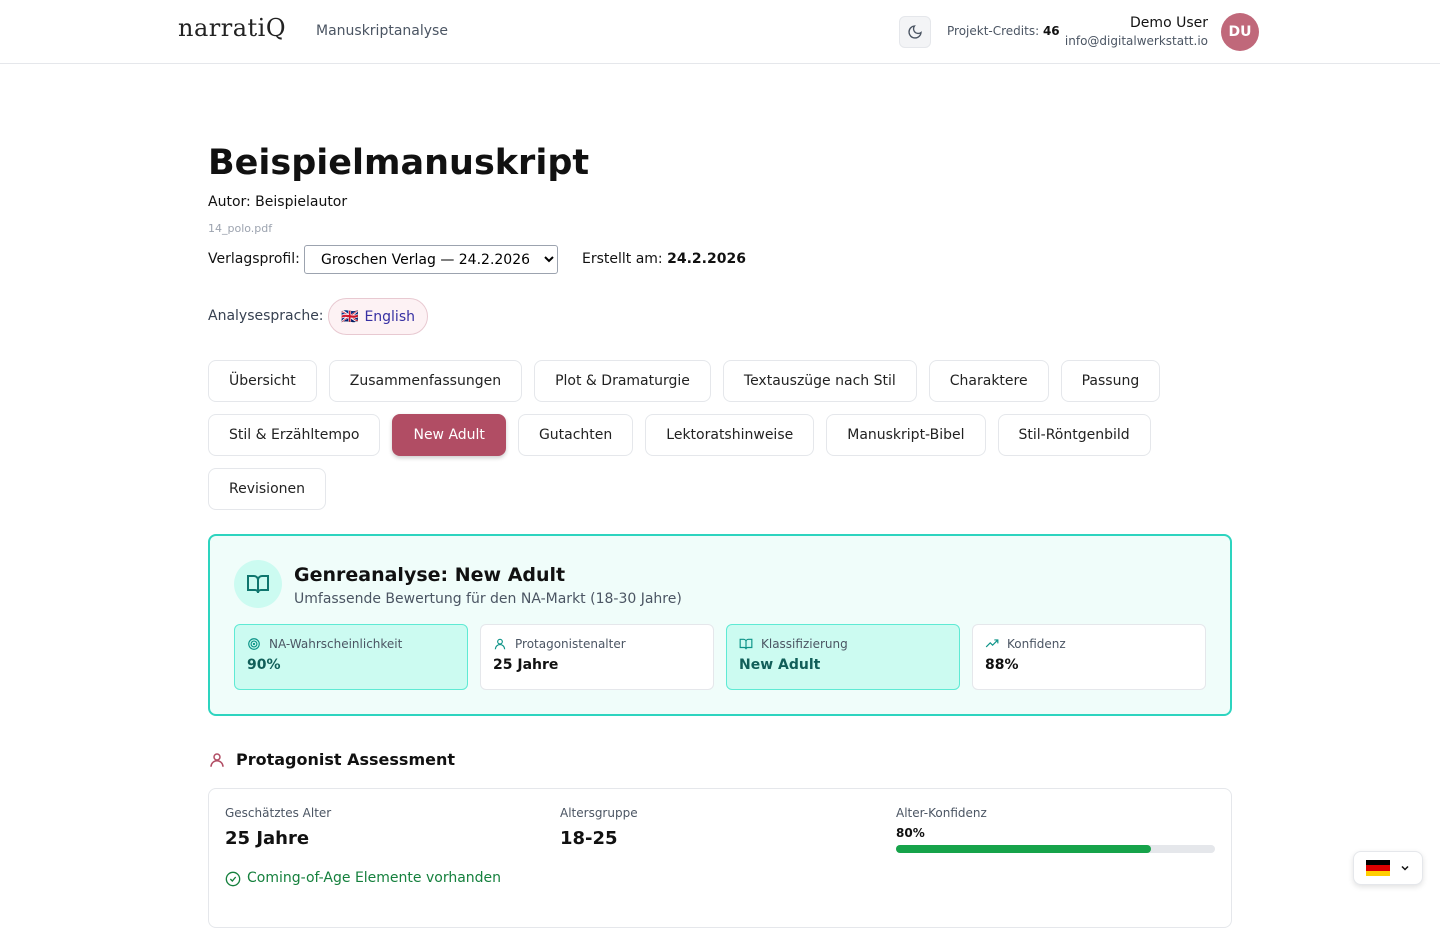  Describe the element at coordinates (431, 259) in the screenshot. I see `profile-select: Groschen Verlag — 24.2.2026` at that location.